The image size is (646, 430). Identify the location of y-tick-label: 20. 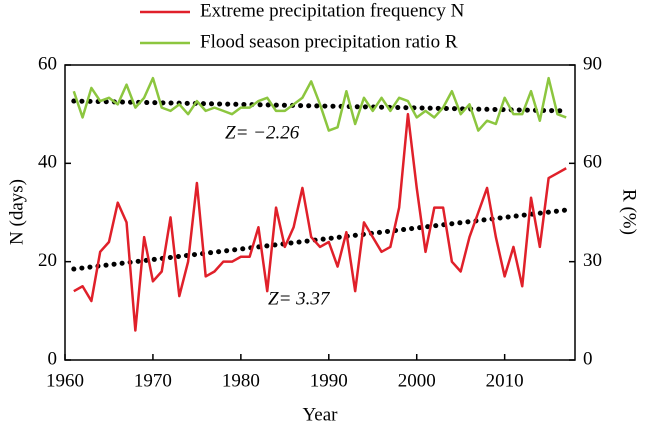
(47, 260).